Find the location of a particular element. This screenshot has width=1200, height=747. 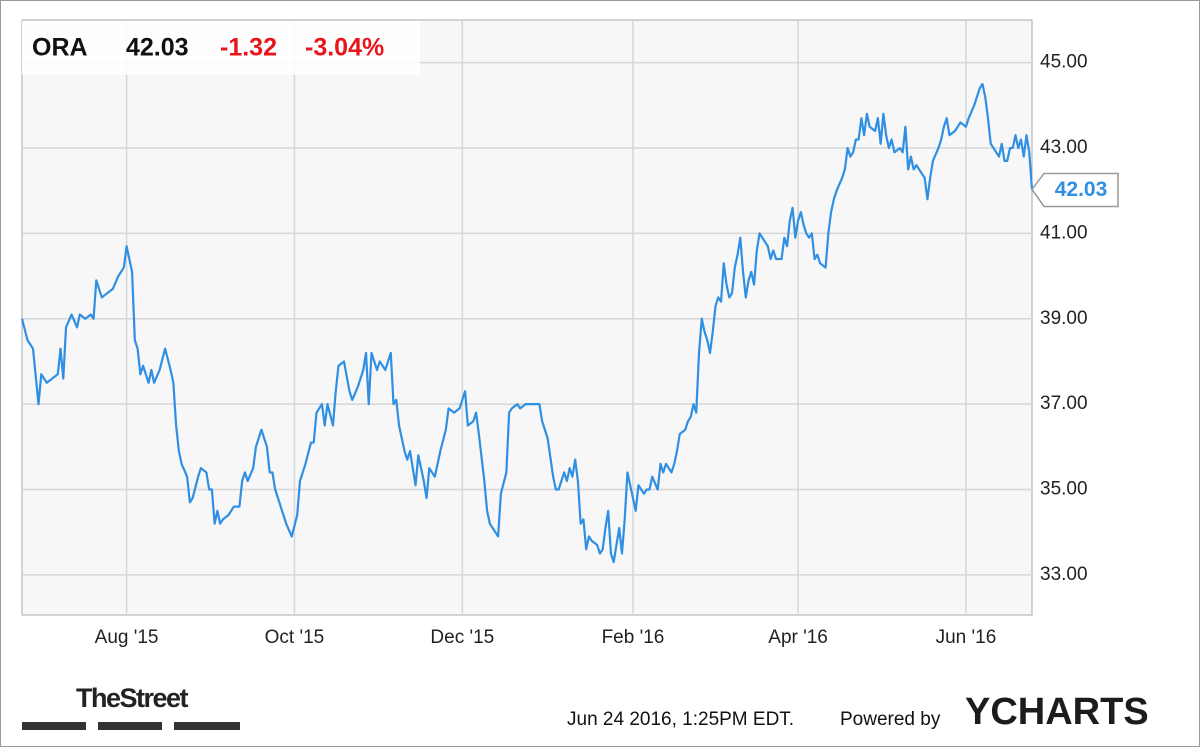

price: 42.03 is located at coordinates (157, 48).